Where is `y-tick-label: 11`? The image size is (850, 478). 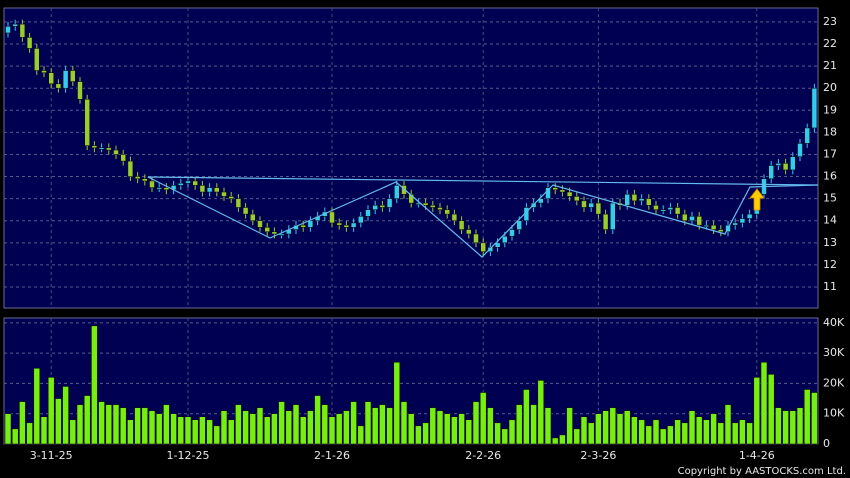
y-tick-label: 11 is located at coordinates (830, 286).